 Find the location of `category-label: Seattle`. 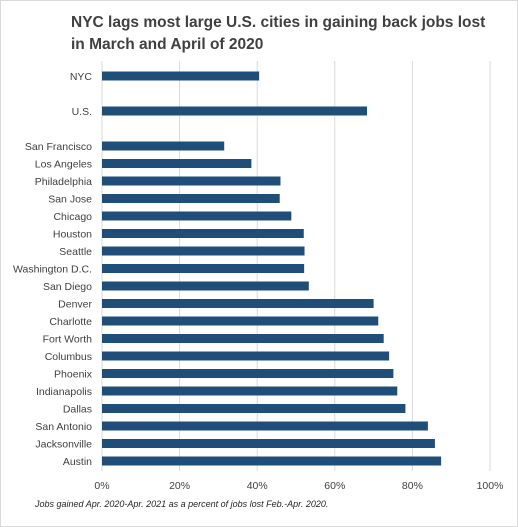

category-label: Seattle is located at coordinates (75, 252).